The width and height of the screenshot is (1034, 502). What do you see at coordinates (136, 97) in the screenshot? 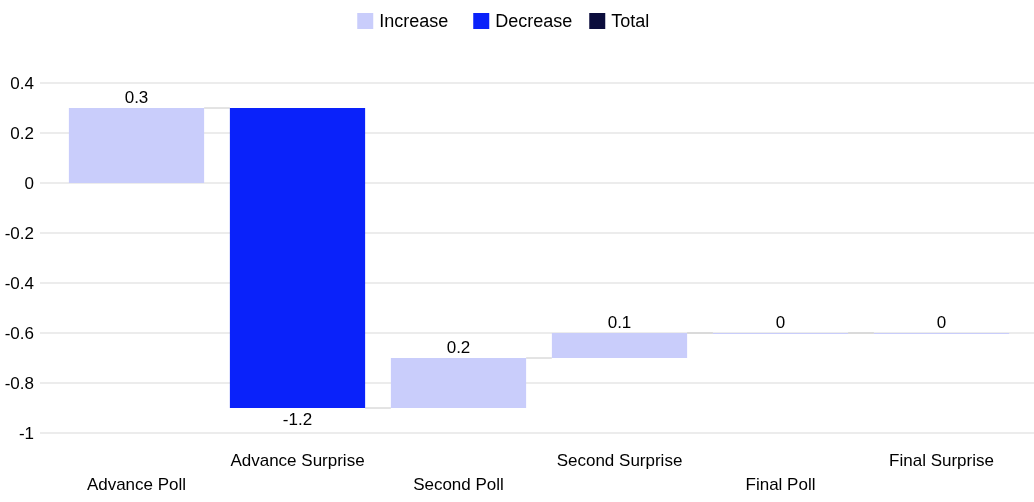
I see `data-label: 0.3` at bounding box center [136, 97].